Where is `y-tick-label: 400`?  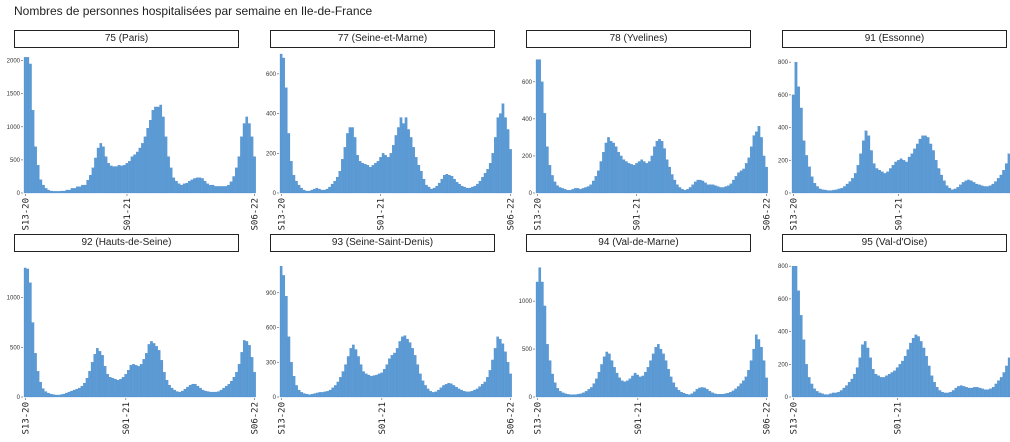 y-tick-label: 400 is located at coordinates (783, 333).